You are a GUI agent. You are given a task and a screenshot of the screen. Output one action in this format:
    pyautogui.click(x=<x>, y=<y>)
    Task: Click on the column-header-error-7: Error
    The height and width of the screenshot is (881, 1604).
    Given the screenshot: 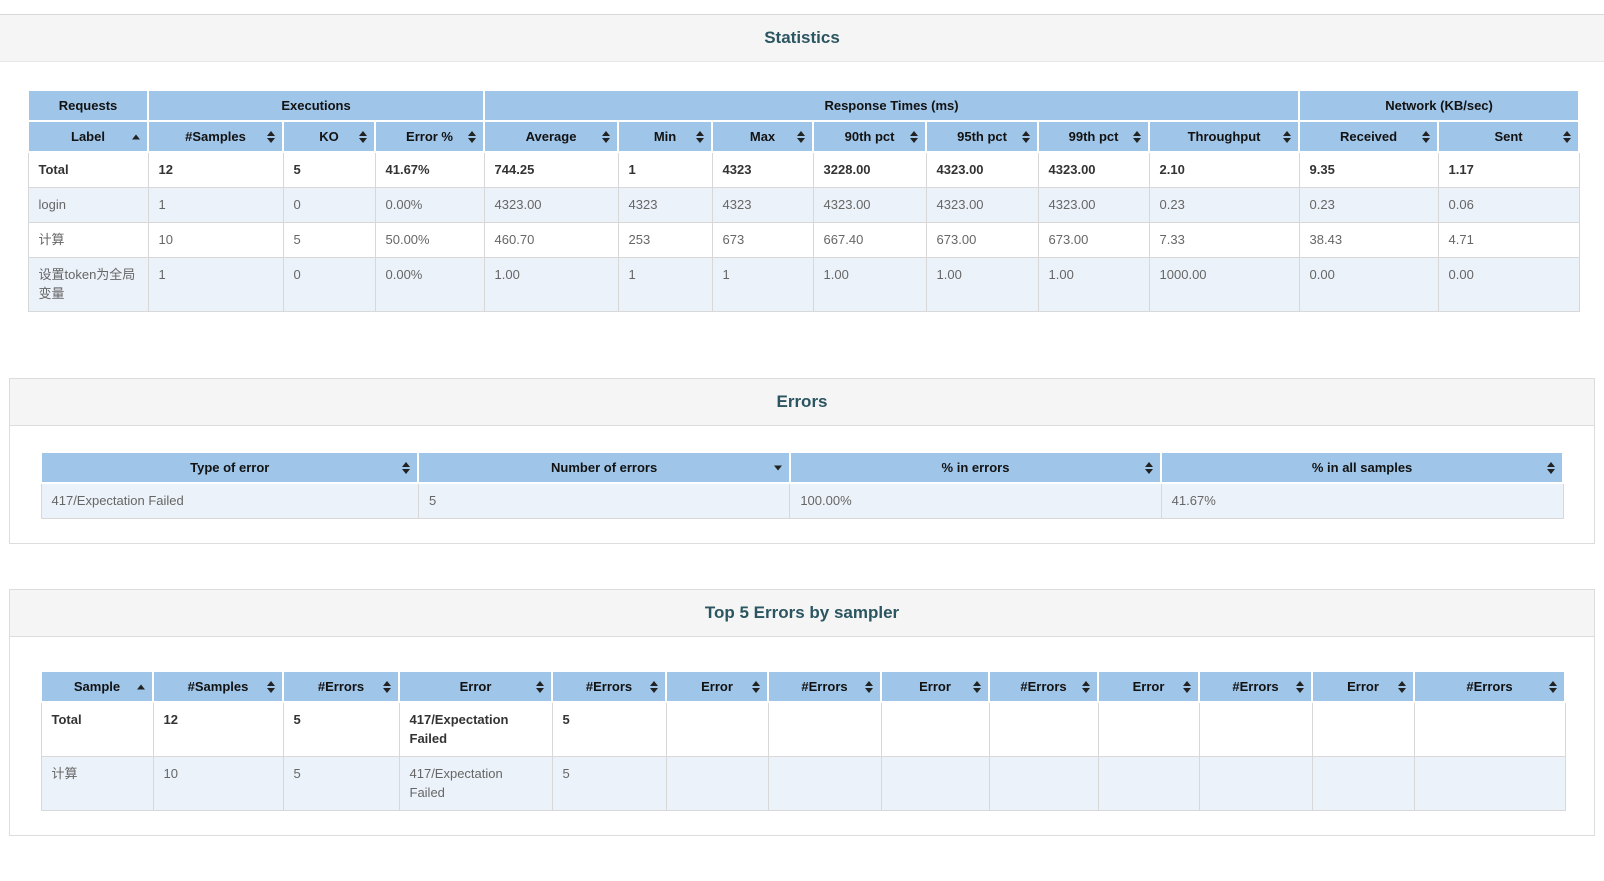 What is the action you would take?
    pyautogui.click(x=935, y=686)
    